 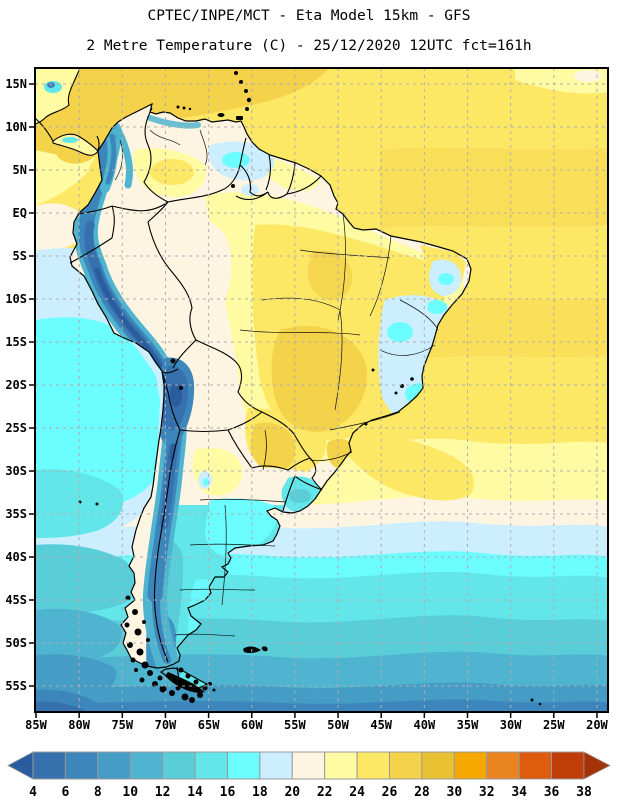 What do you see at coordinates (16, 643) in the screenshot?
I see `lat-tick-label: 50S` at bounding box center [16, 643].